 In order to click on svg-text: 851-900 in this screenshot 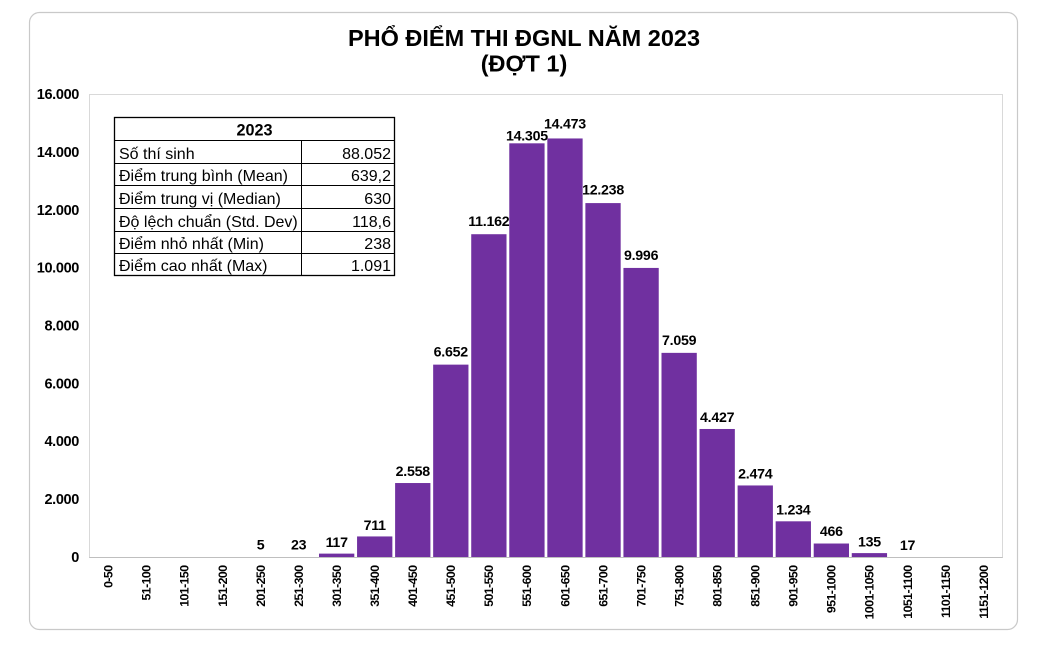, I will do `click(756, 586)`.